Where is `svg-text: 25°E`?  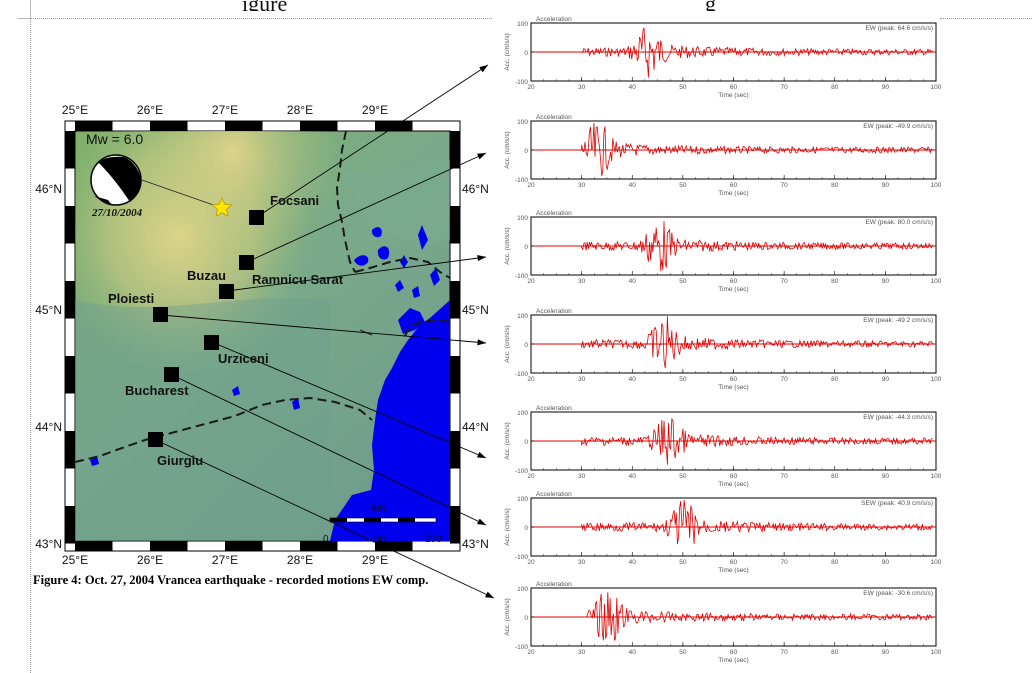 svg-text: 25°E is located at coordinates (75, 560).